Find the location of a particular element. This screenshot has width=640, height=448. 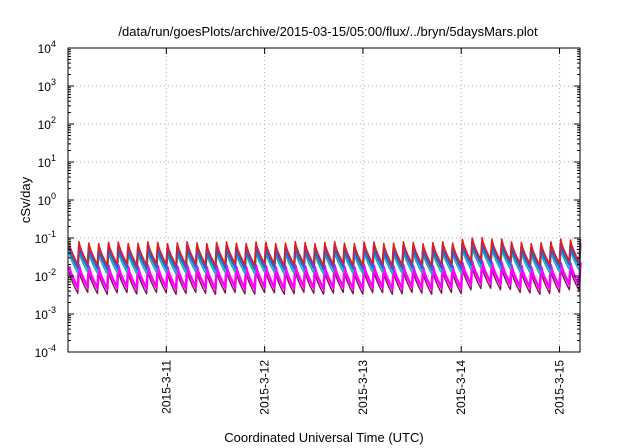

y-tick-exponent: 2 is located at coordinates (53, 120).